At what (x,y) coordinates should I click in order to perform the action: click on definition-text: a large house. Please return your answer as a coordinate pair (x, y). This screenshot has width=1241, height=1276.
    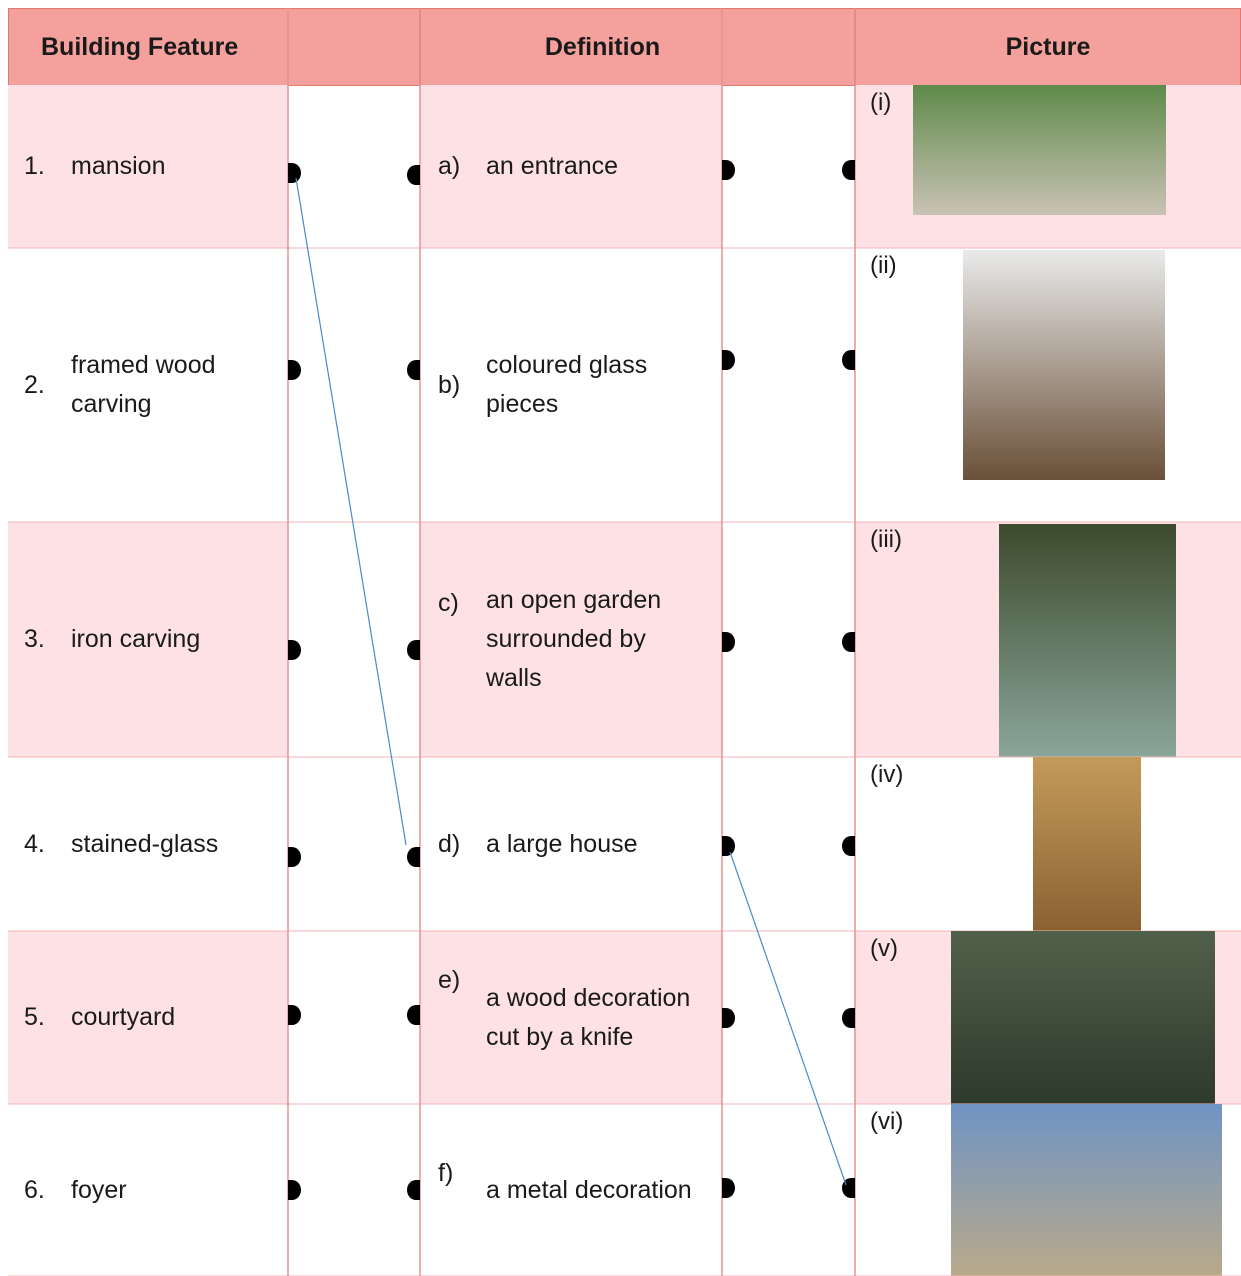
    Looking at the image, I should click on (562, 843).